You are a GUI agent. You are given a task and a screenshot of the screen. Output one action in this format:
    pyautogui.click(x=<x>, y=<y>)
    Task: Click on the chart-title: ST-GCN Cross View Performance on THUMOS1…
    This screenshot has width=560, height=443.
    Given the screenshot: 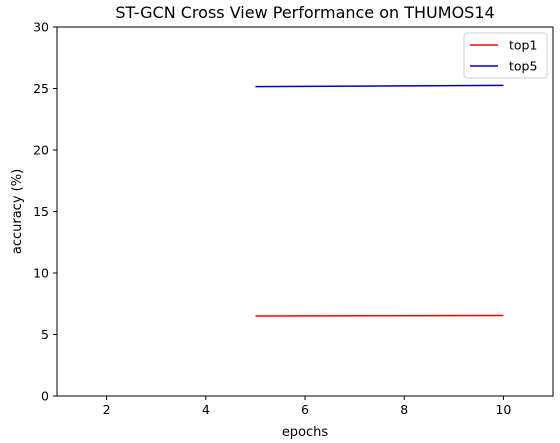 What is the action you would take?
    pyautogui.click(x=304, y=12)
    